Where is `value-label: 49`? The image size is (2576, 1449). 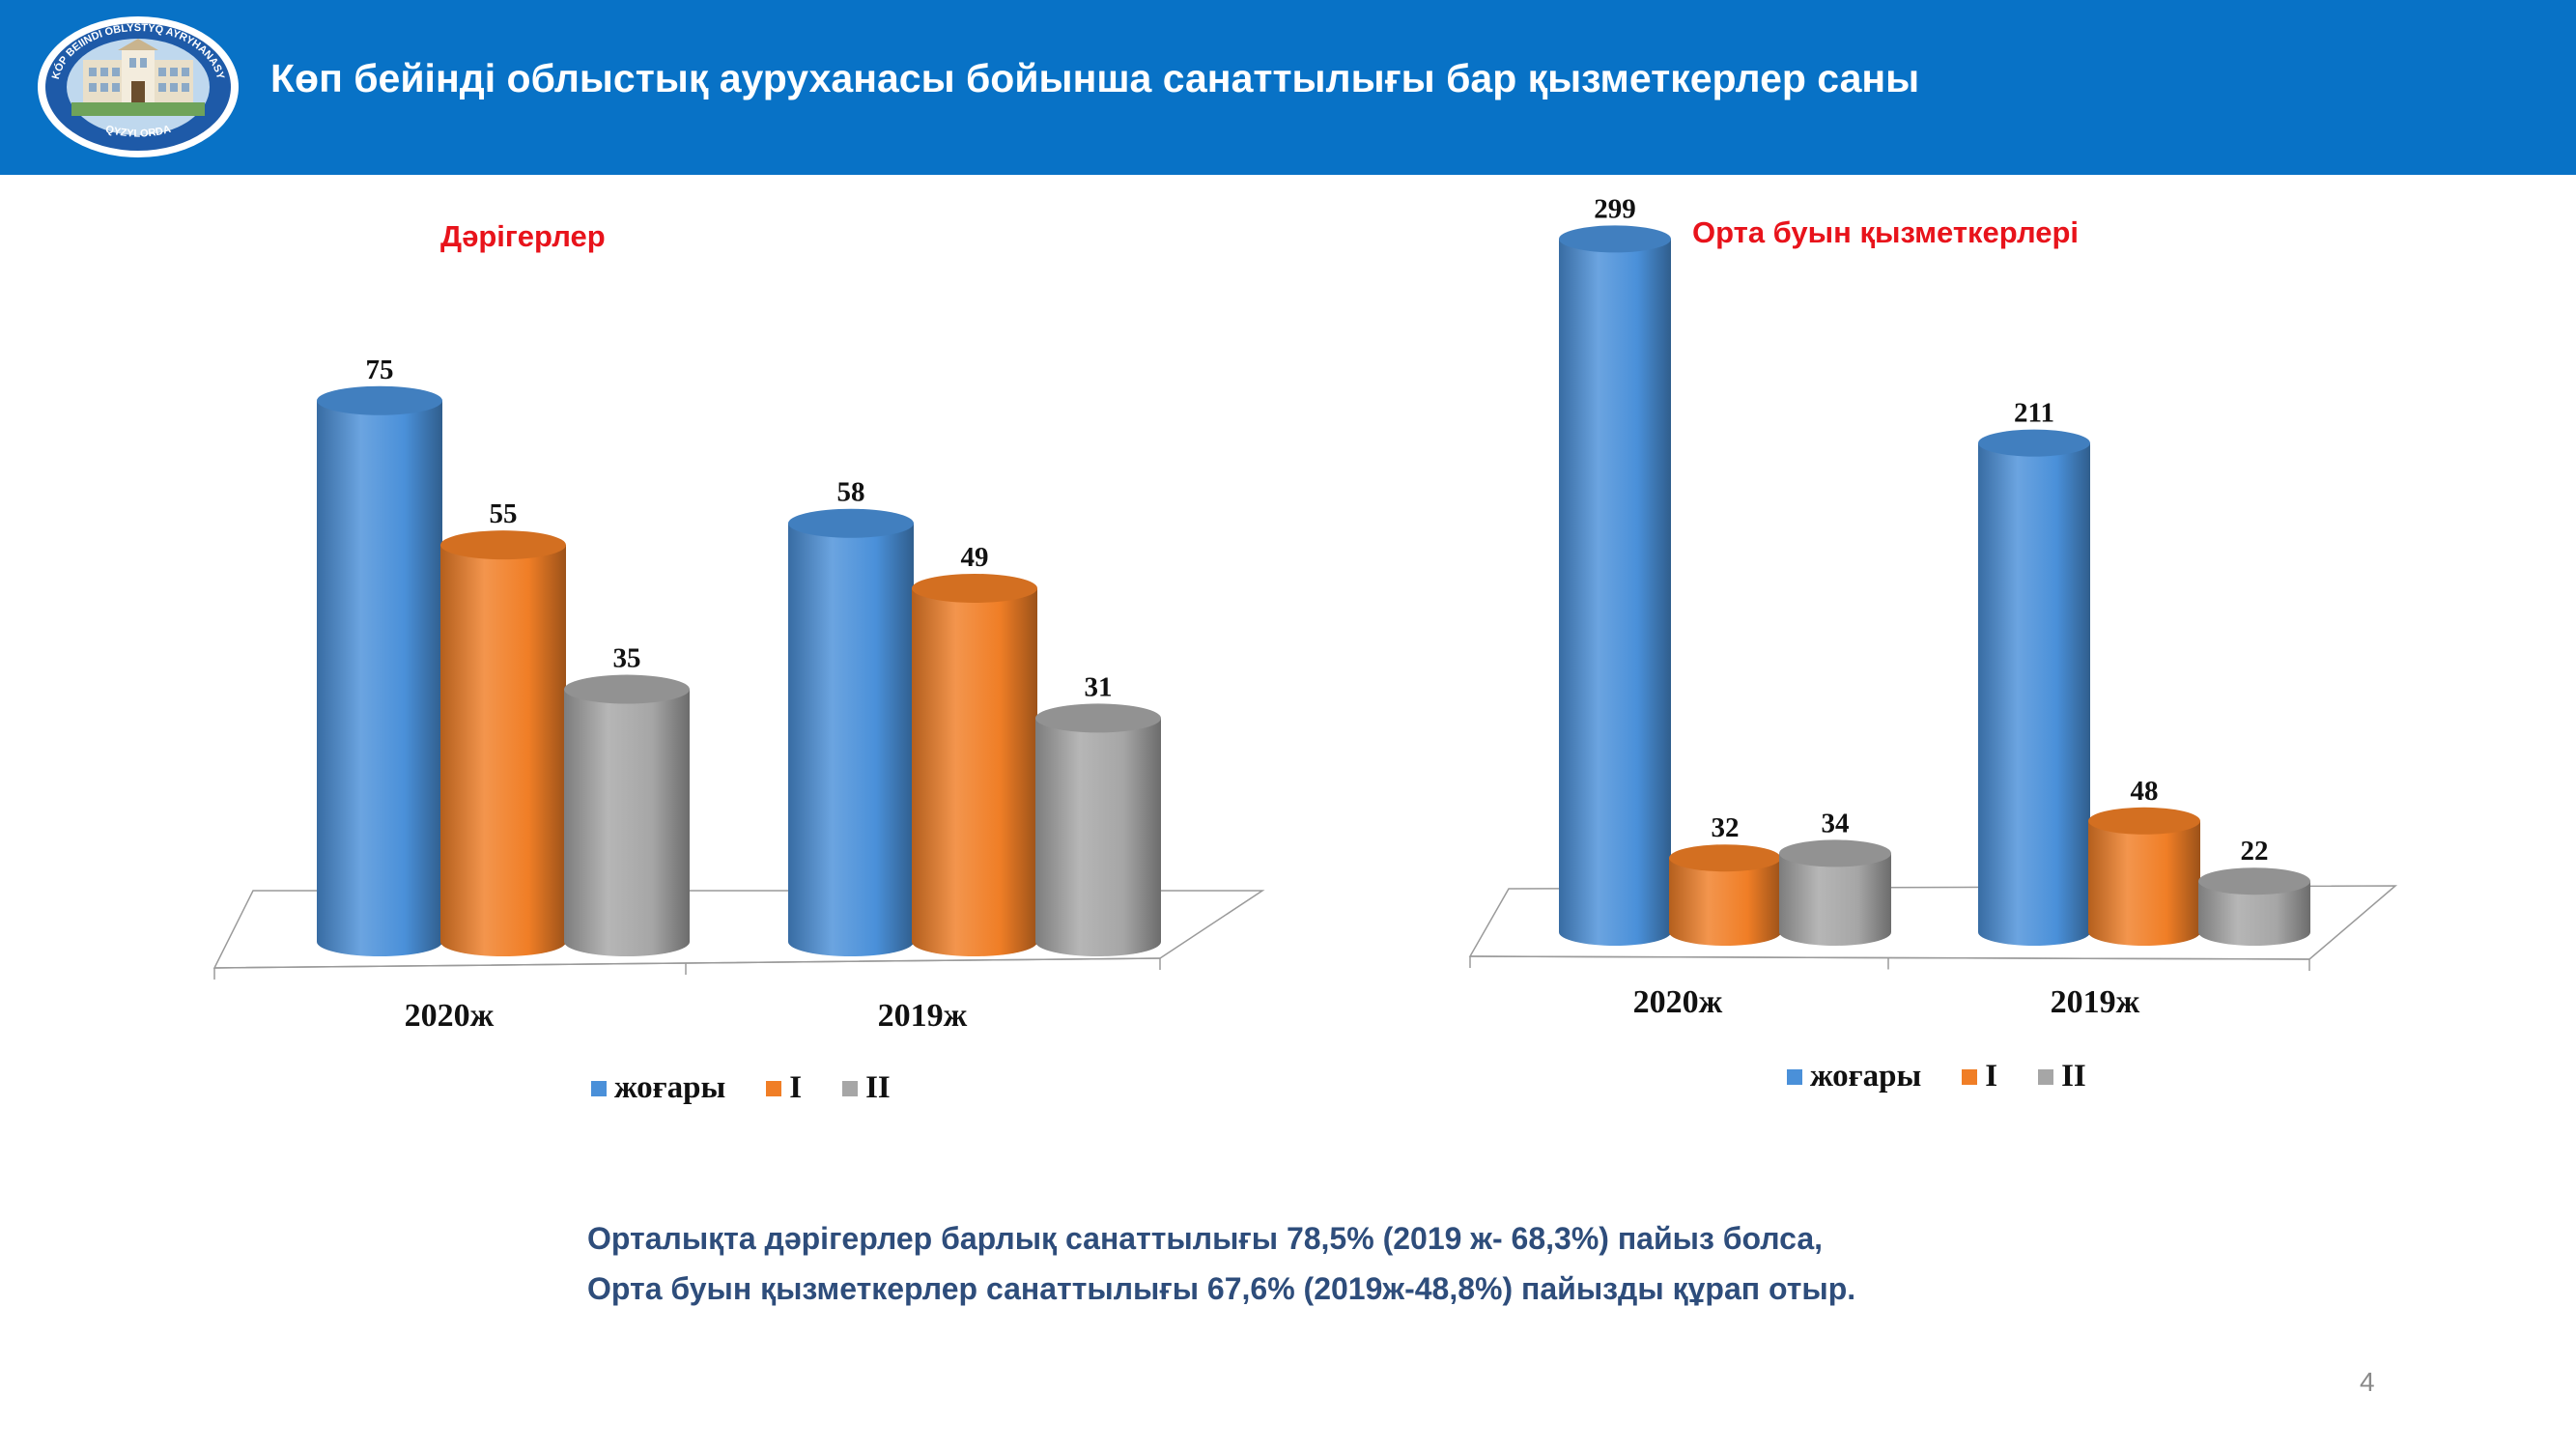
value-label: 49 is located at coordinates (975, 557).